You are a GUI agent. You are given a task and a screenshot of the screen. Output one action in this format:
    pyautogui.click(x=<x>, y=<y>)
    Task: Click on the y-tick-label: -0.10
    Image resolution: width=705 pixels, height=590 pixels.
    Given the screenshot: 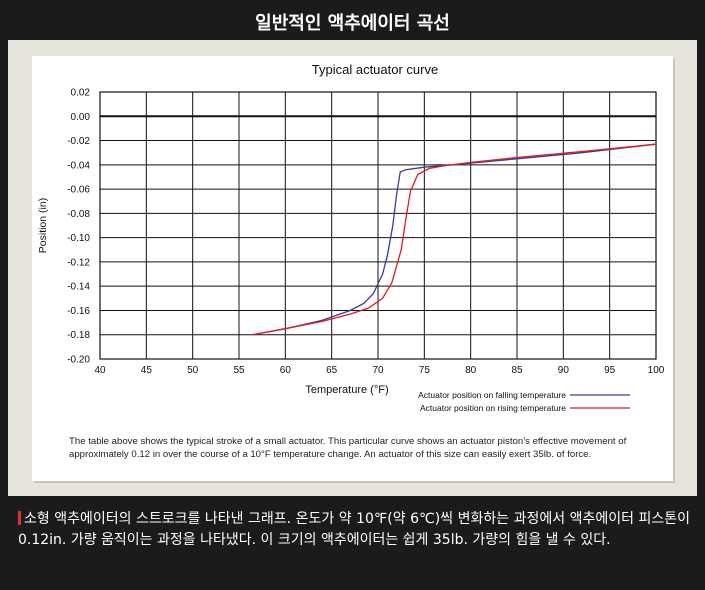 What is the action you would take?
    pyautogui.click(x=78, y=238)
    